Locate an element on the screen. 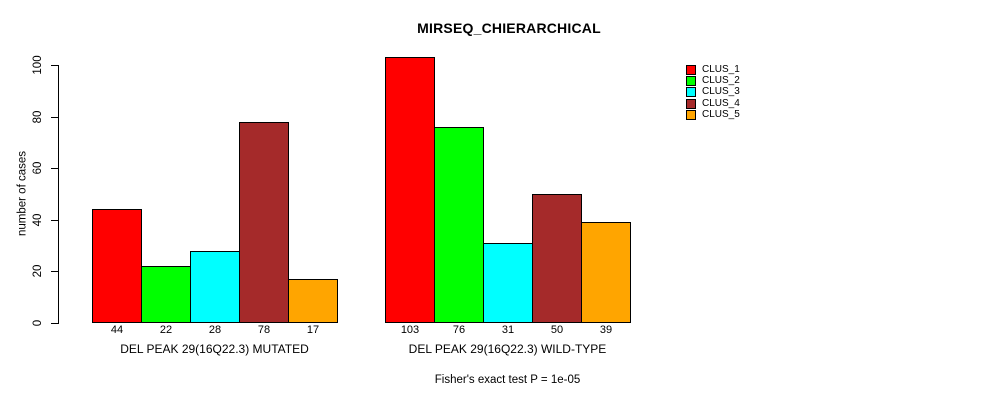 This screenshot has height=400, width=990. bar-value-label: 50 is located at coordinates (557, 330).